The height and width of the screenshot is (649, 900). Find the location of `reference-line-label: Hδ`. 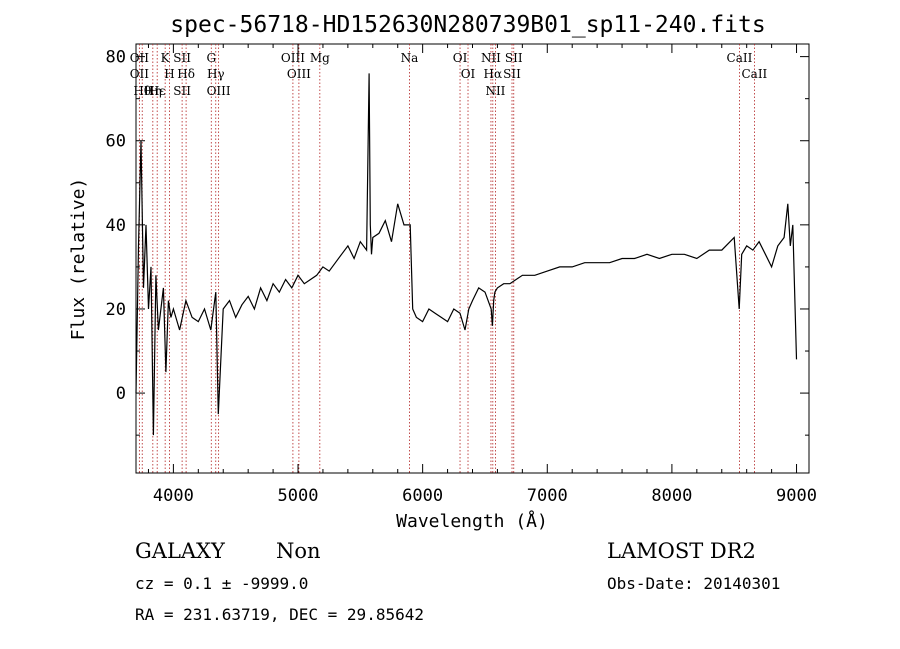

reference-line-label: Hδ is located at coordinates (186, 74).